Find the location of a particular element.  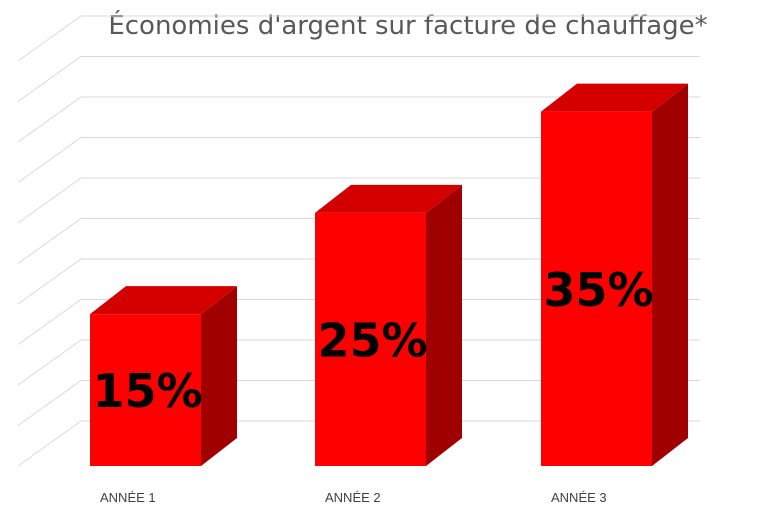

data-label-2: 25% is located at coordinates (372, 340).